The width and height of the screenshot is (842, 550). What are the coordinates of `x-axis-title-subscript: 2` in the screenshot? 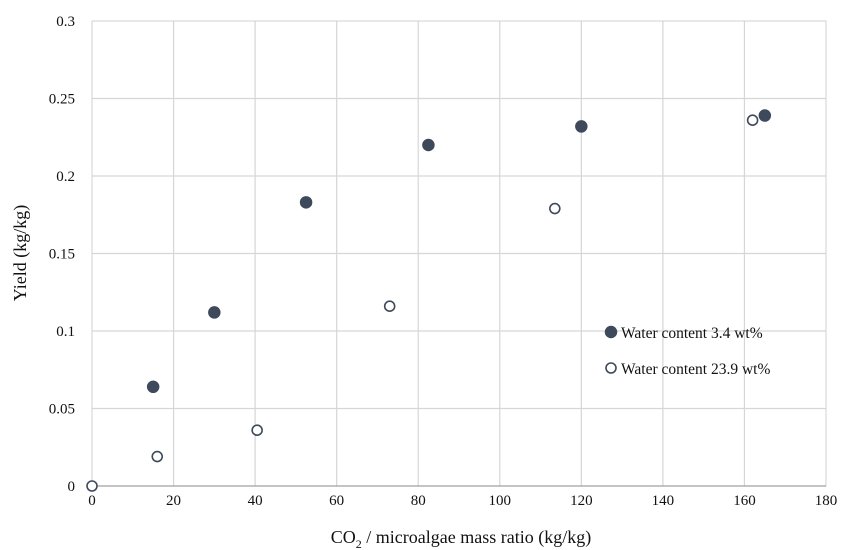 It's located at (359, 543).